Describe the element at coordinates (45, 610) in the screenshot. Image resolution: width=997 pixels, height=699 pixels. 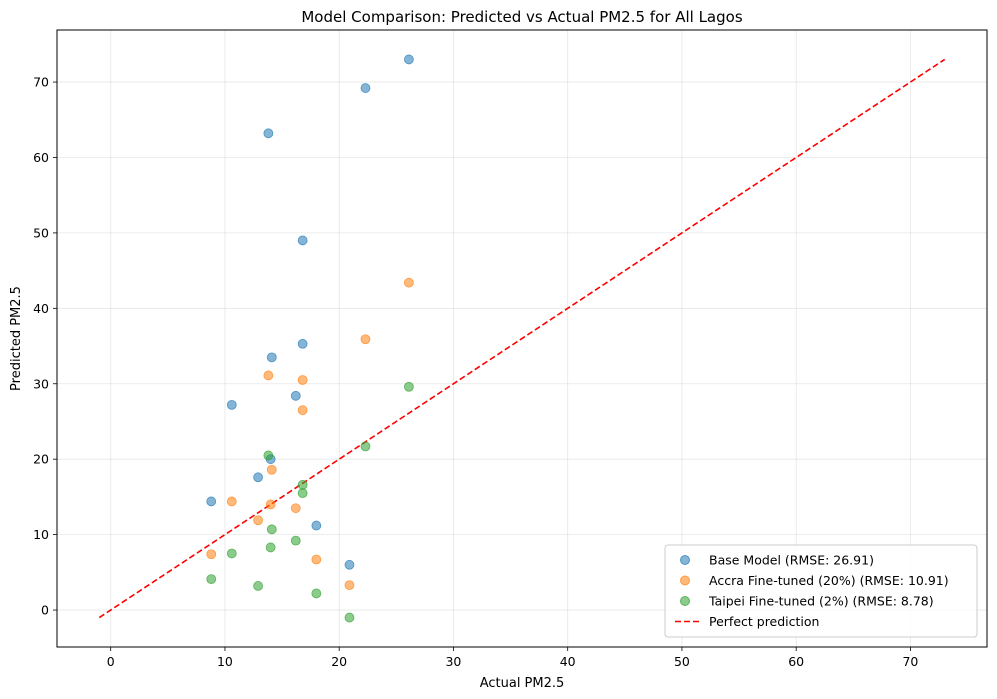
I see `y-tick-label: 0` at that location.